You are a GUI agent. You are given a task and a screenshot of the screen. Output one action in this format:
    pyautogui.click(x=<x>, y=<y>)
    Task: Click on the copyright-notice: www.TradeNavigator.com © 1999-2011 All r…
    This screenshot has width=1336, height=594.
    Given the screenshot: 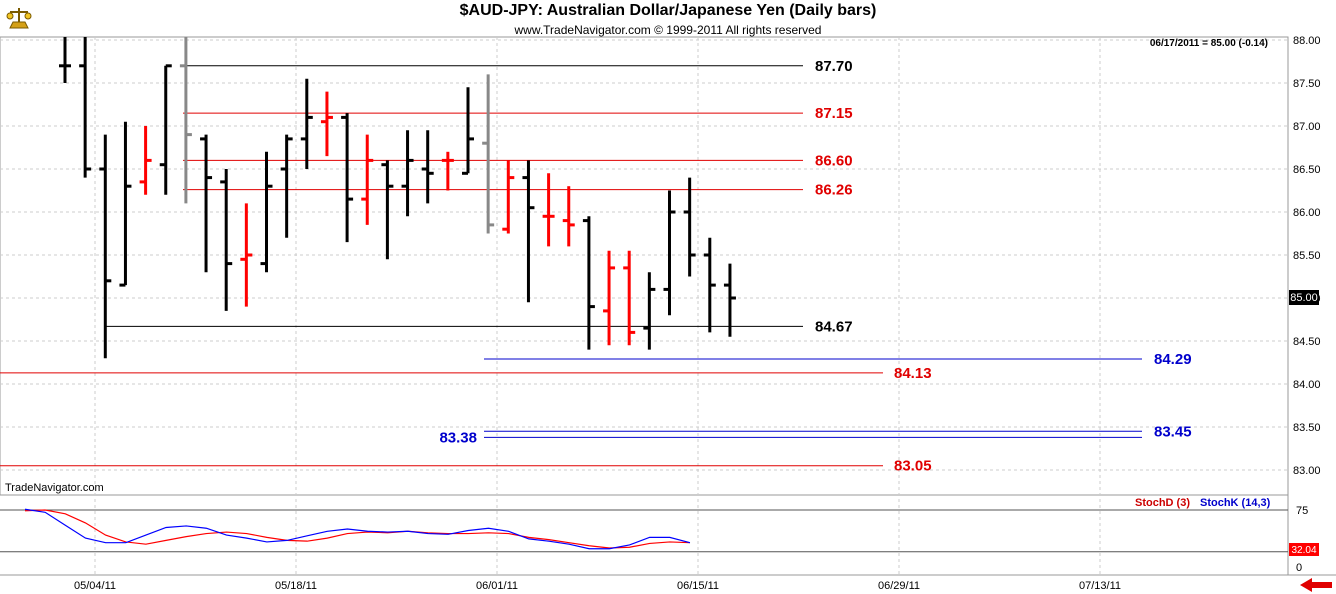 What is the action you would take?
    pyautogui.click(x=668, y=30)
    